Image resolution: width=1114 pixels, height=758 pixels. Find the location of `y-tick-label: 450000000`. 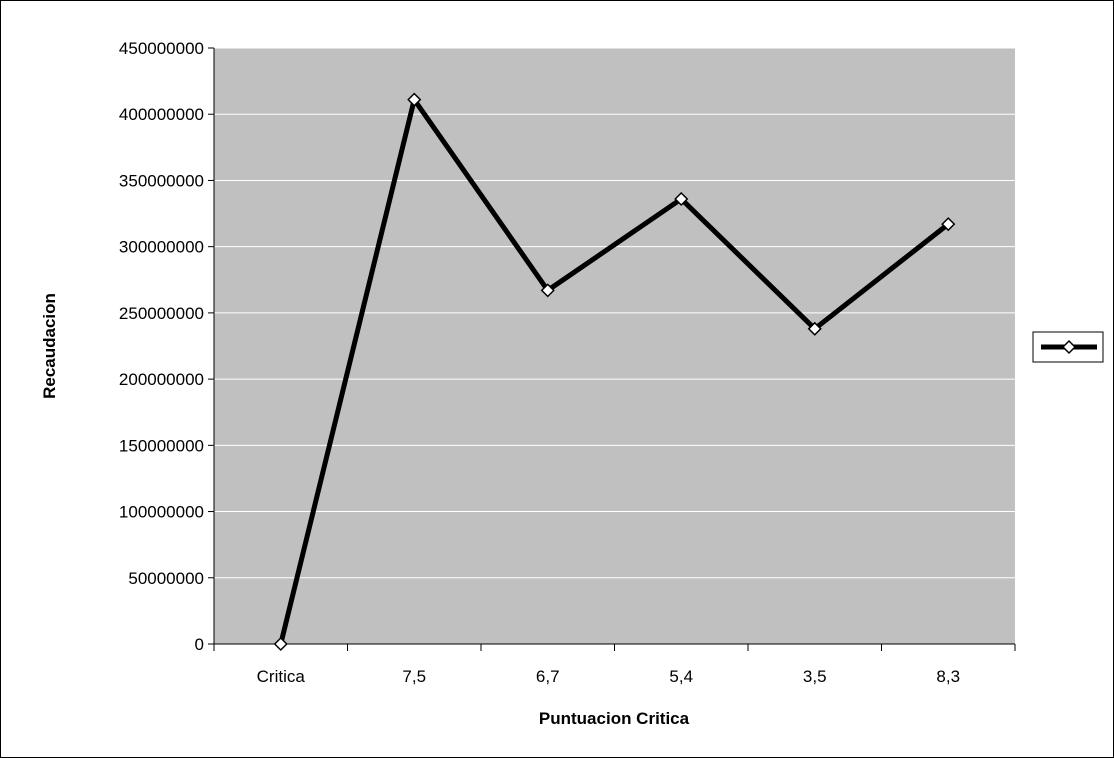

y-tick-label: 450000000 is located at coordinates (161, 48).